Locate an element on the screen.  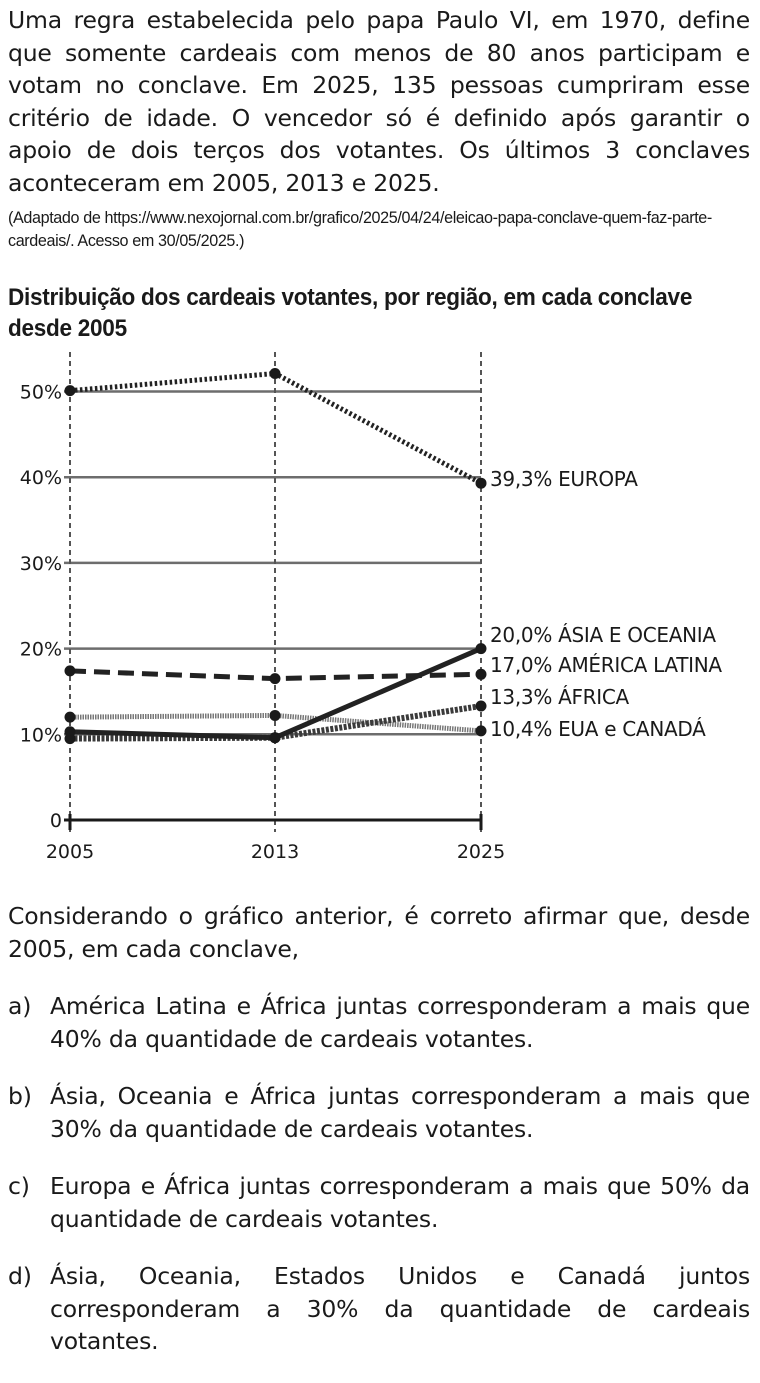
x-tick-label: 2013 is located at coordinates (275, 852).